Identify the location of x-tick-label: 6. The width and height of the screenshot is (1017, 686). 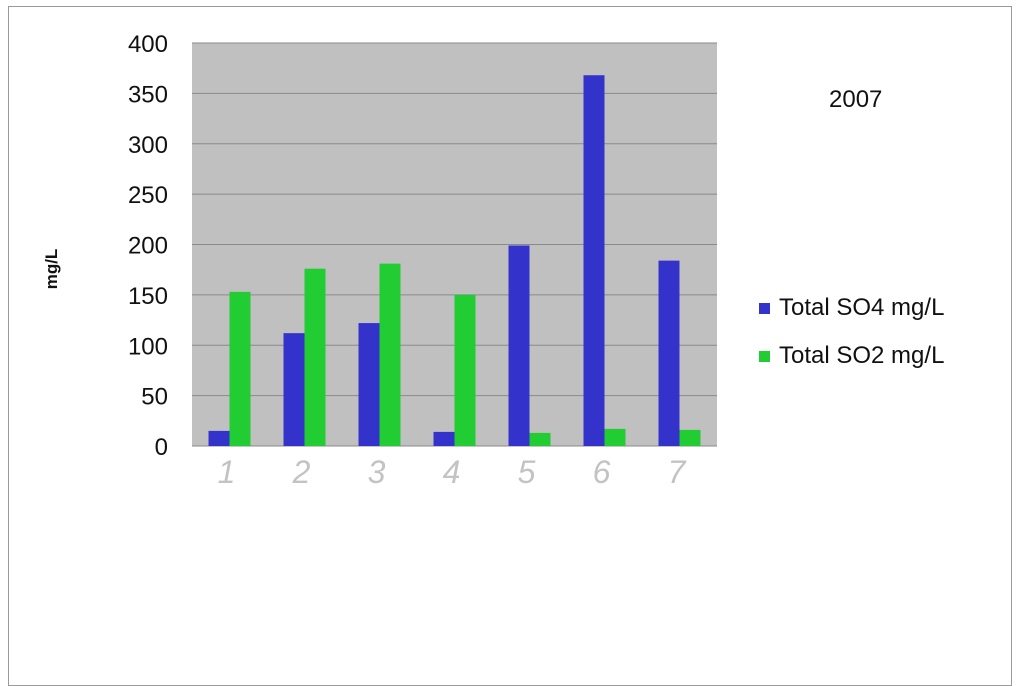
(602, 472).